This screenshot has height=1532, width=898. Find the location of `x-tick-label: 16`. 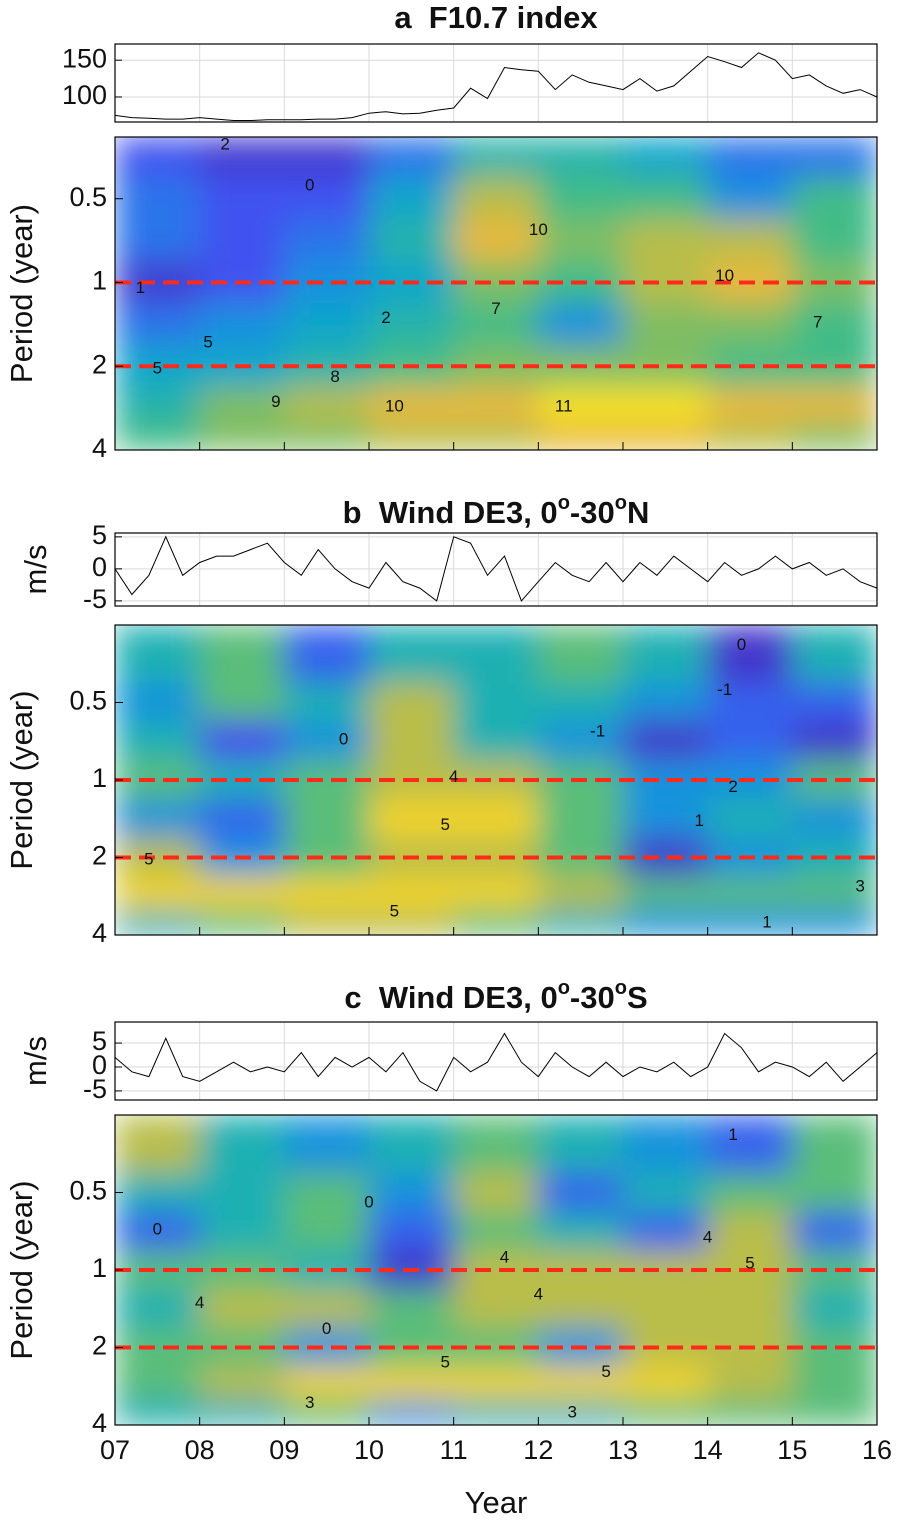

x-tick-label: 16 is located at coordinates (877, 1450).